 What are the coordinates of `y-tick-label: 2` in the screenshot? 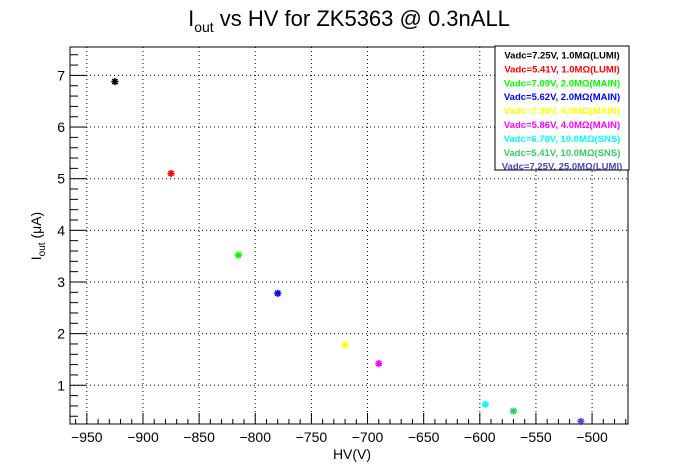 It's located at (61, 334).